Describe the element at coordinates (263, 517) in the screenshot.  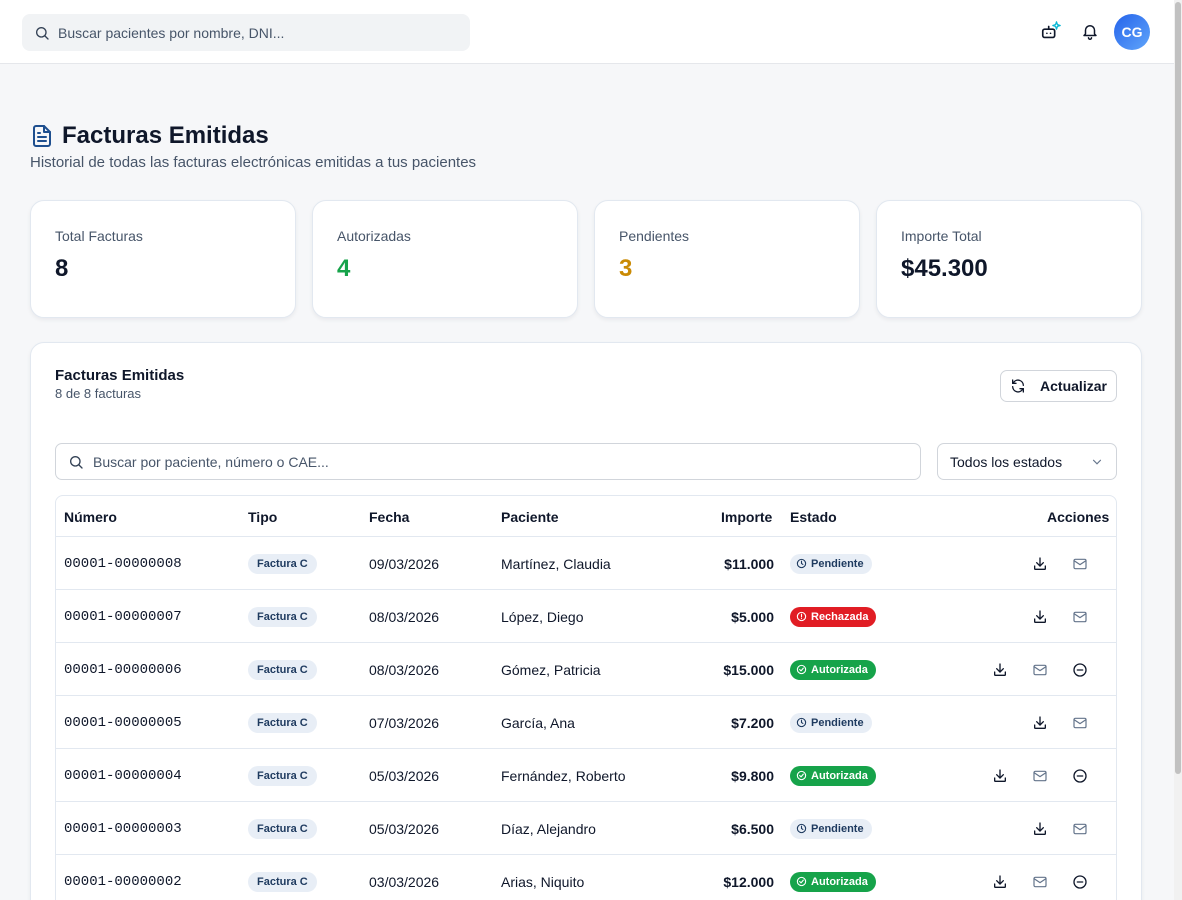
I see `col-tipo: Tipo` at that location.